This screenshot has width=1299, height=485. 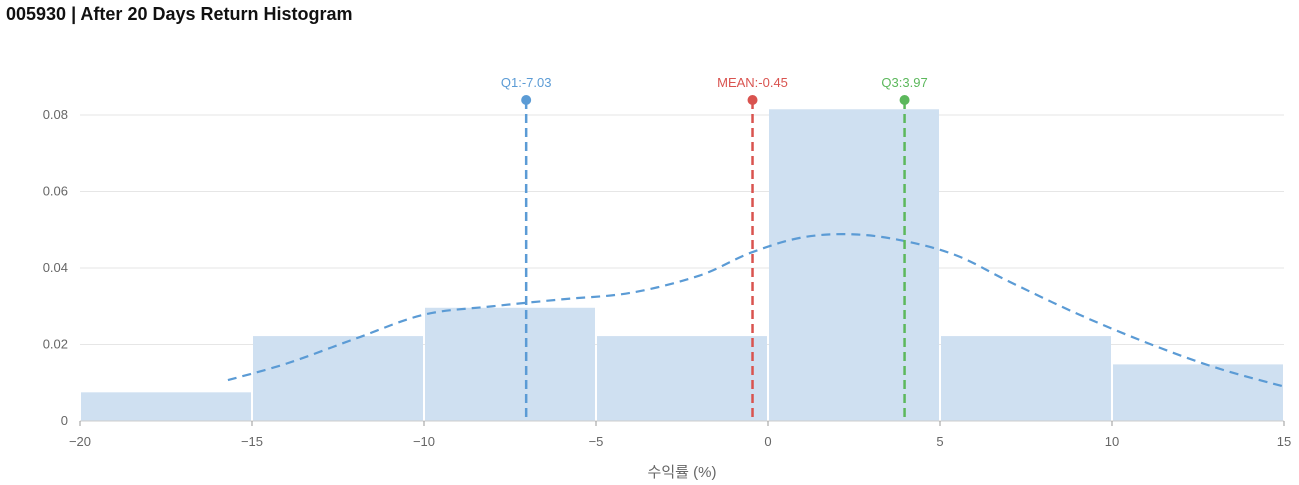 I want to click on x-tick-label: 15, so click(x=1284, y=441).